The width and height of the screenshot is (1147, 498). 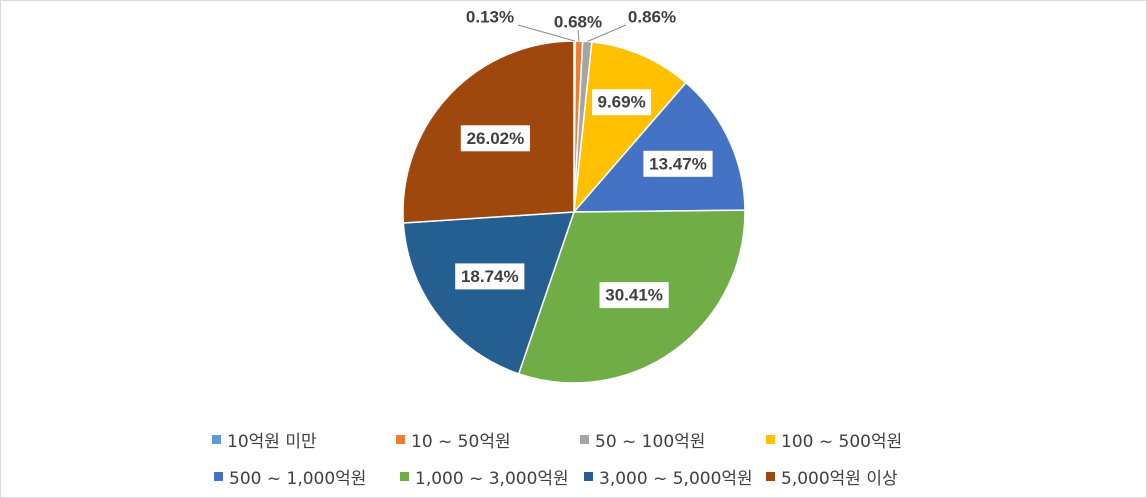 I want to click on data-label: 26.02%, so click(x=496, y=138).